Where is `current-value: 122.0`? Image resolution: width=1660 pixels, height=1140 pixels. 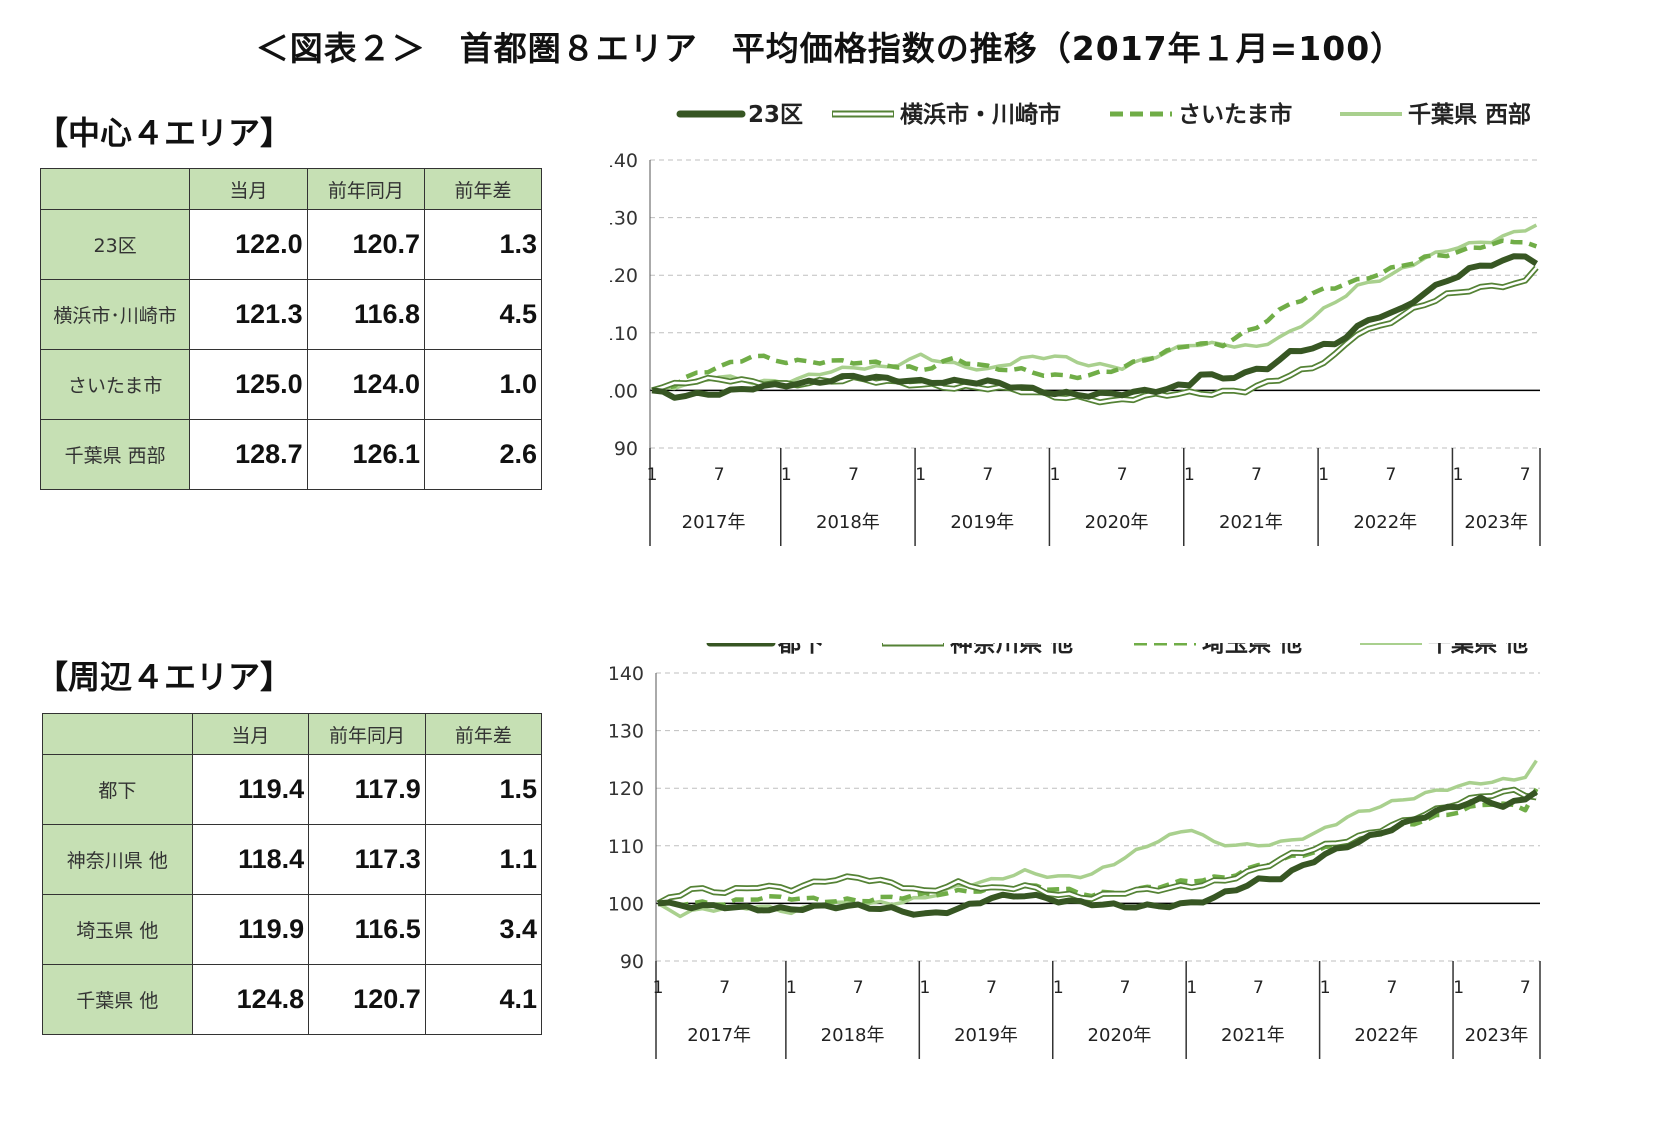
current-value: 122.0 is located at coordinates (248, 244).